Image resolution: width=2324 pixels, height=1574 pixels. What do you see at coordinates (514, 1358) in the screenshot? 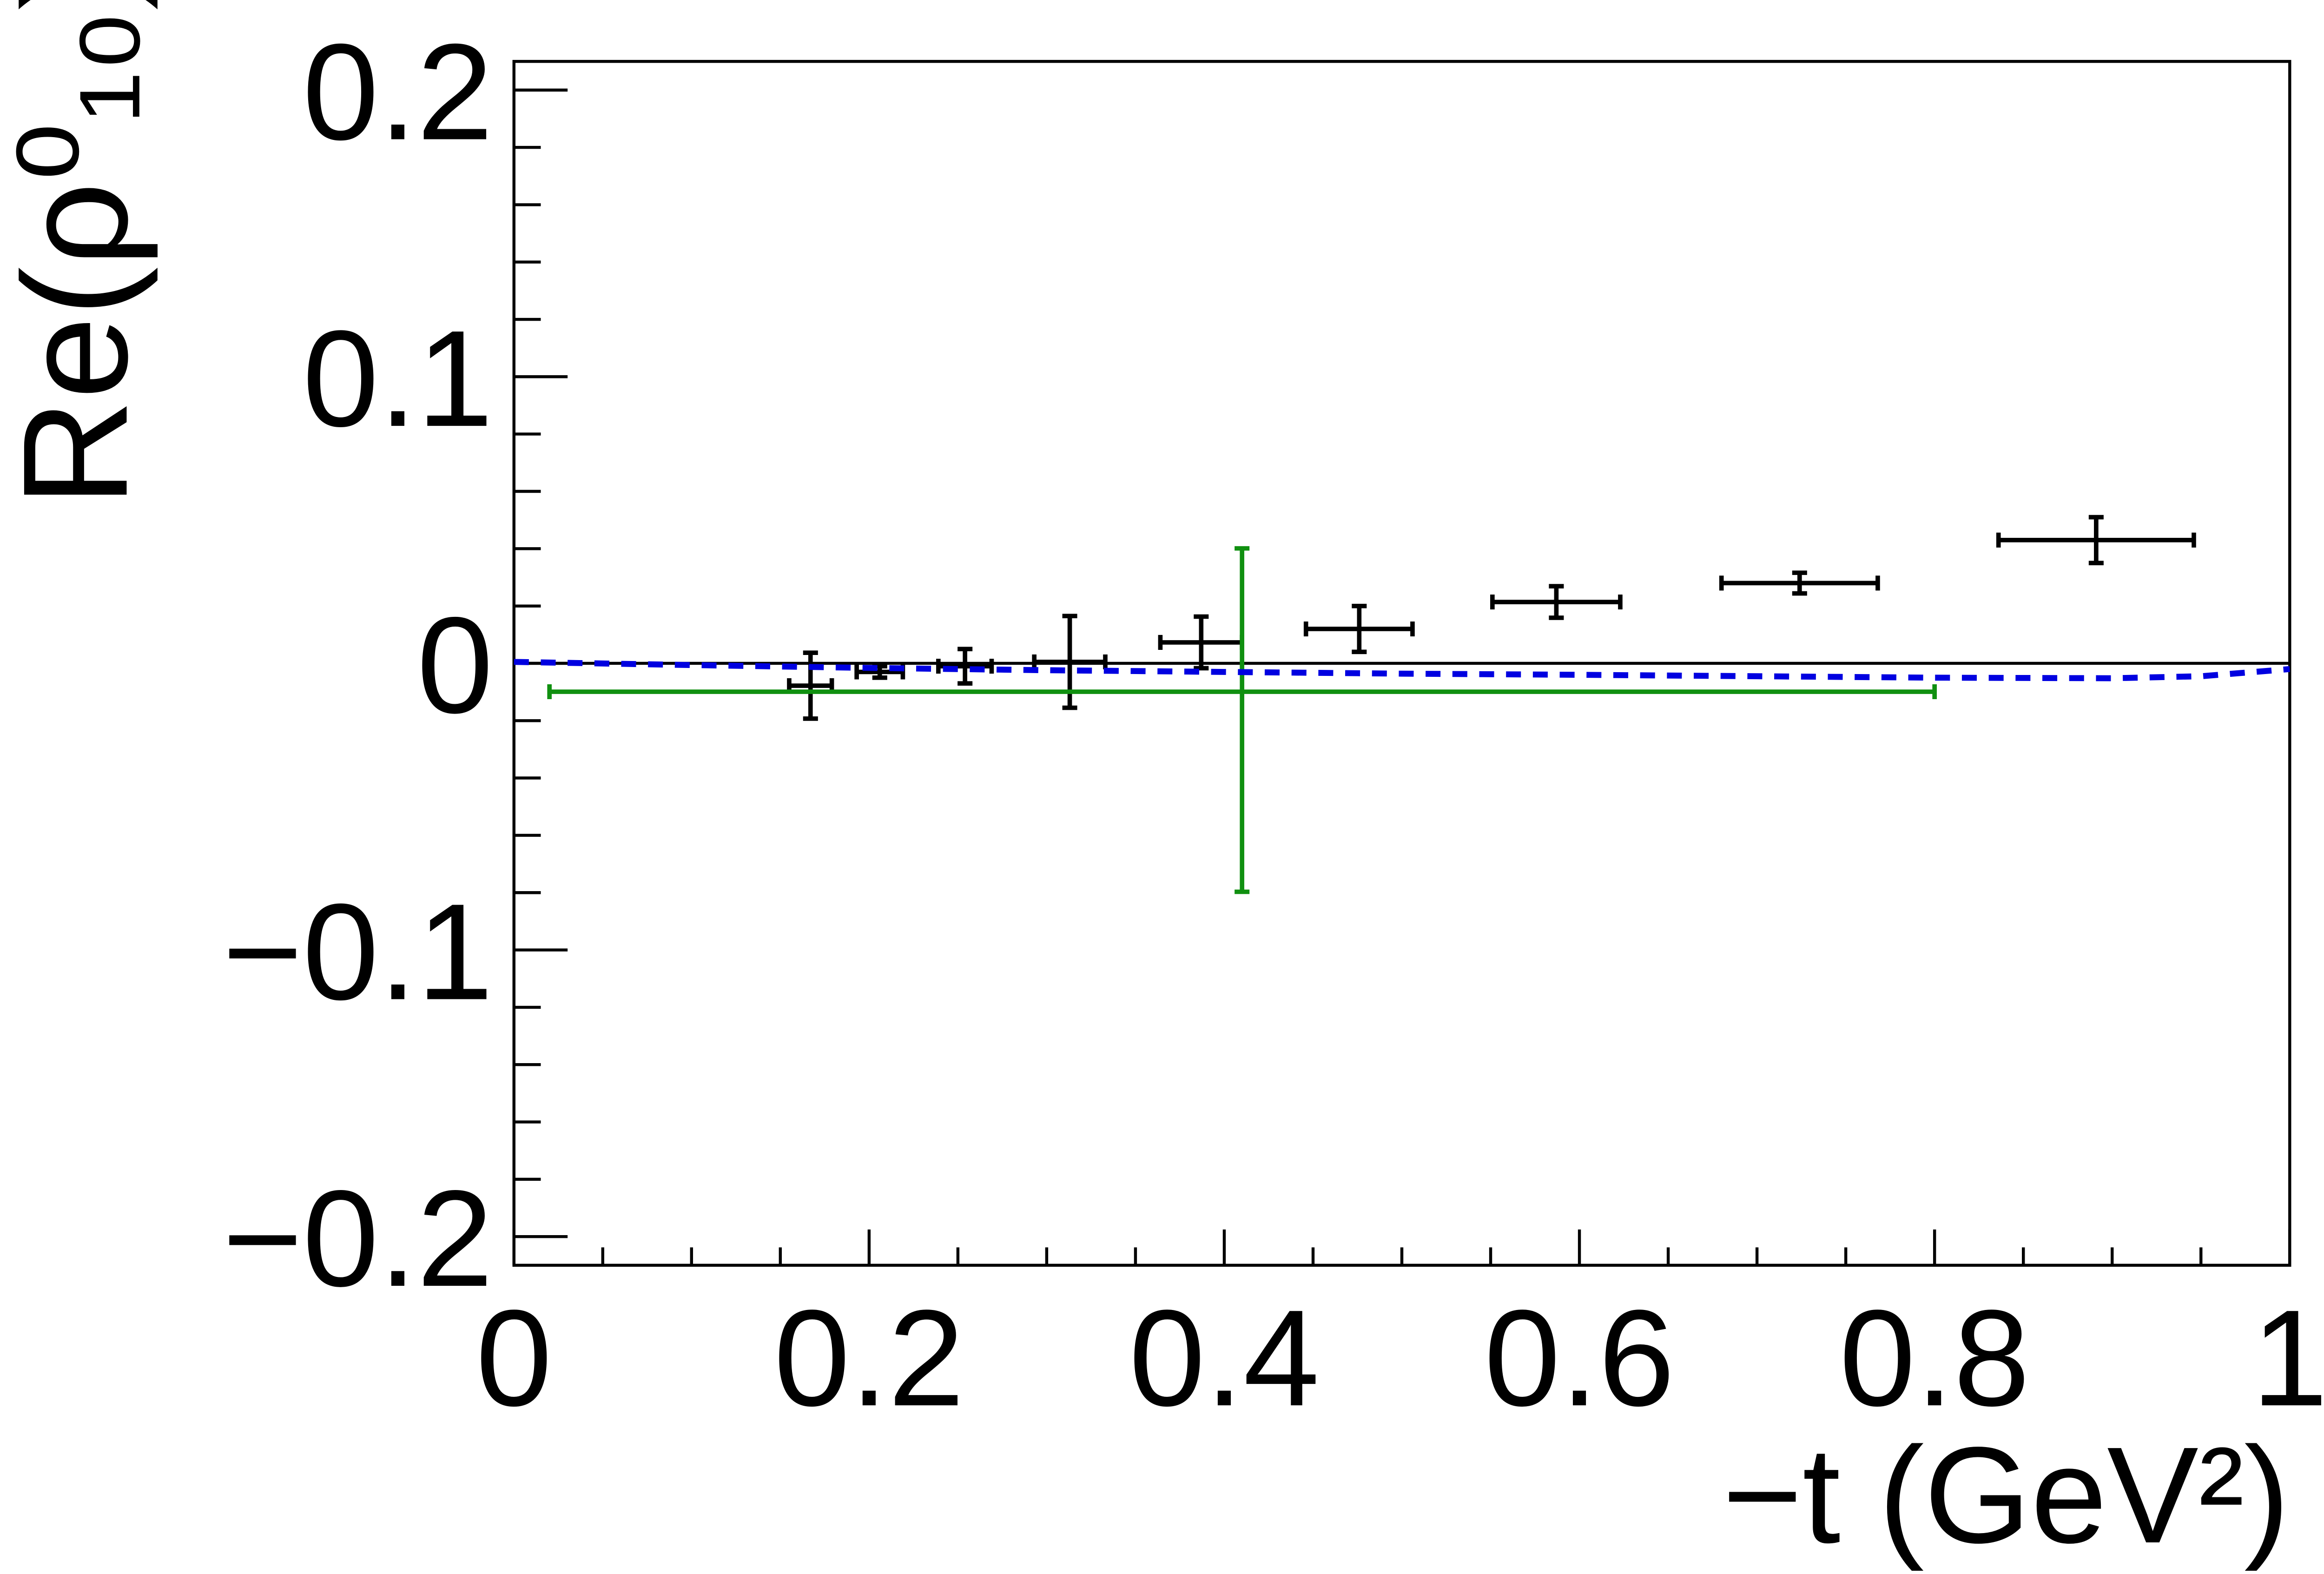
I see `x-tick-label: 0` at bounding box center [514, 1358].